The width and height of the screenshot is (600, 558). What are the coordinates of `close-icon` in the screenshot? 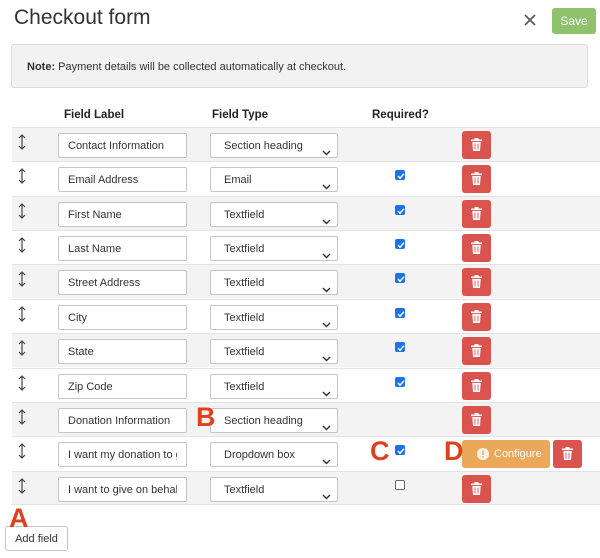 It's located at (530, 20).